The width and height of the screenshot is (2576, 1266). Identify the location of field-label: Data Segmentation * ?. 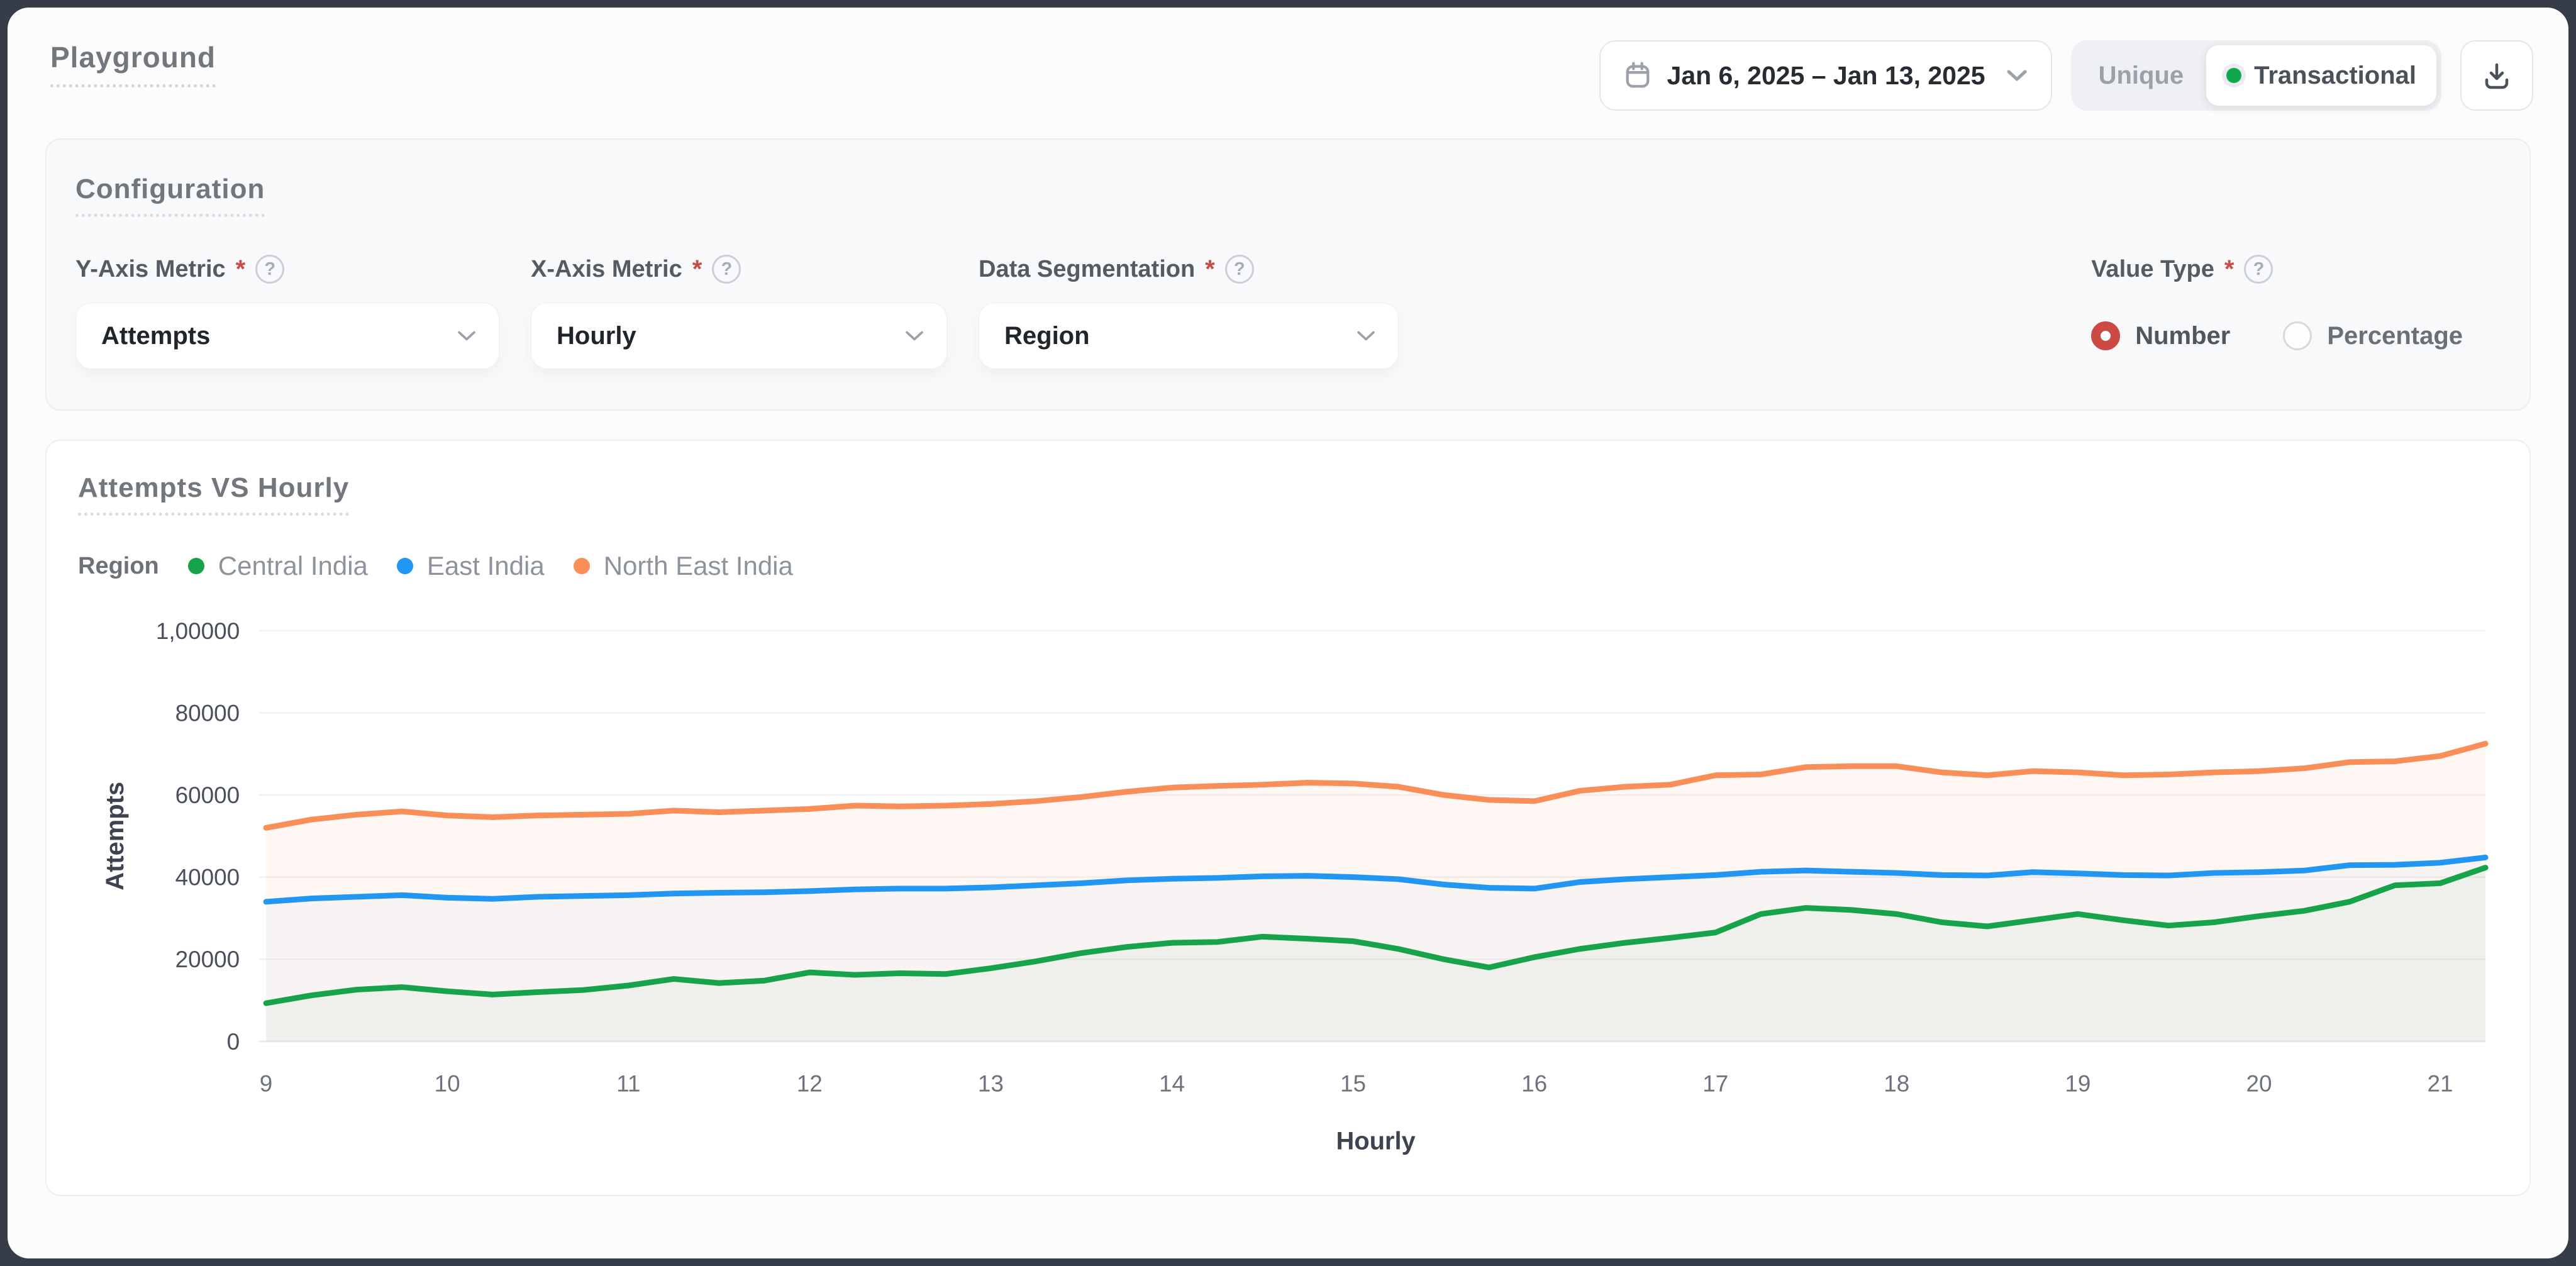
(1189, 269).